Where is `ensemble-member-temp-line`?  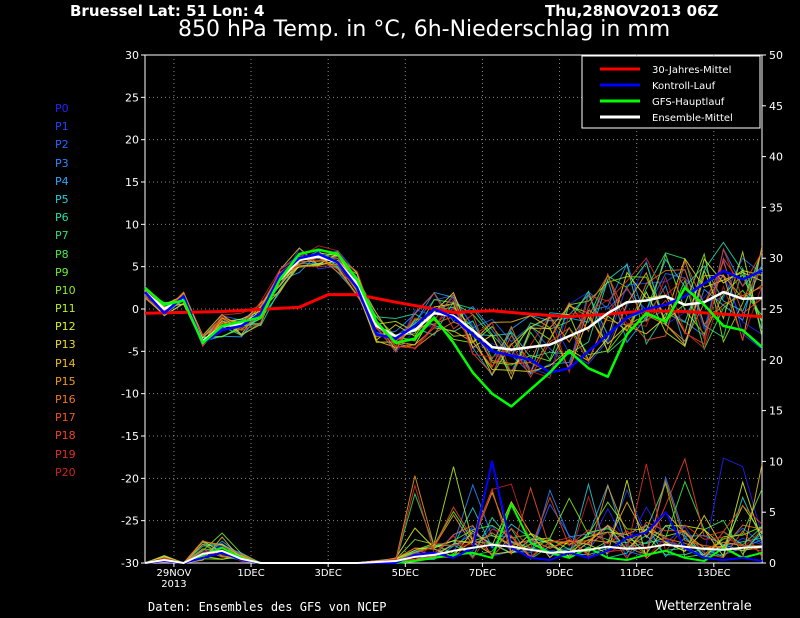 ensemble-member-temp-line is located at coordinates (453, 315).